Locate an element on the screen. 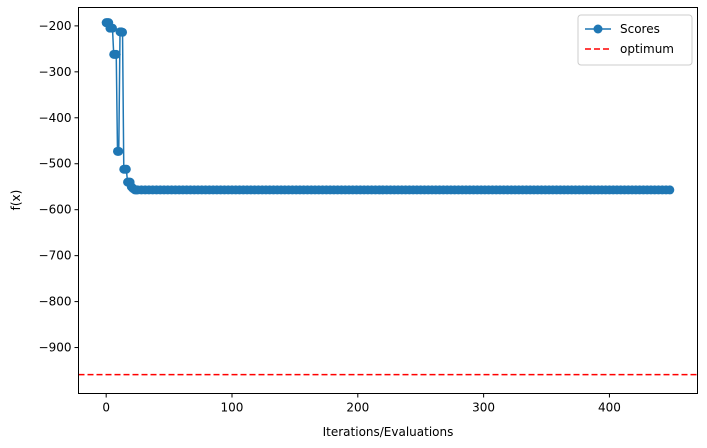  y-tick-label: −400 is located at coordinates (55, 118).